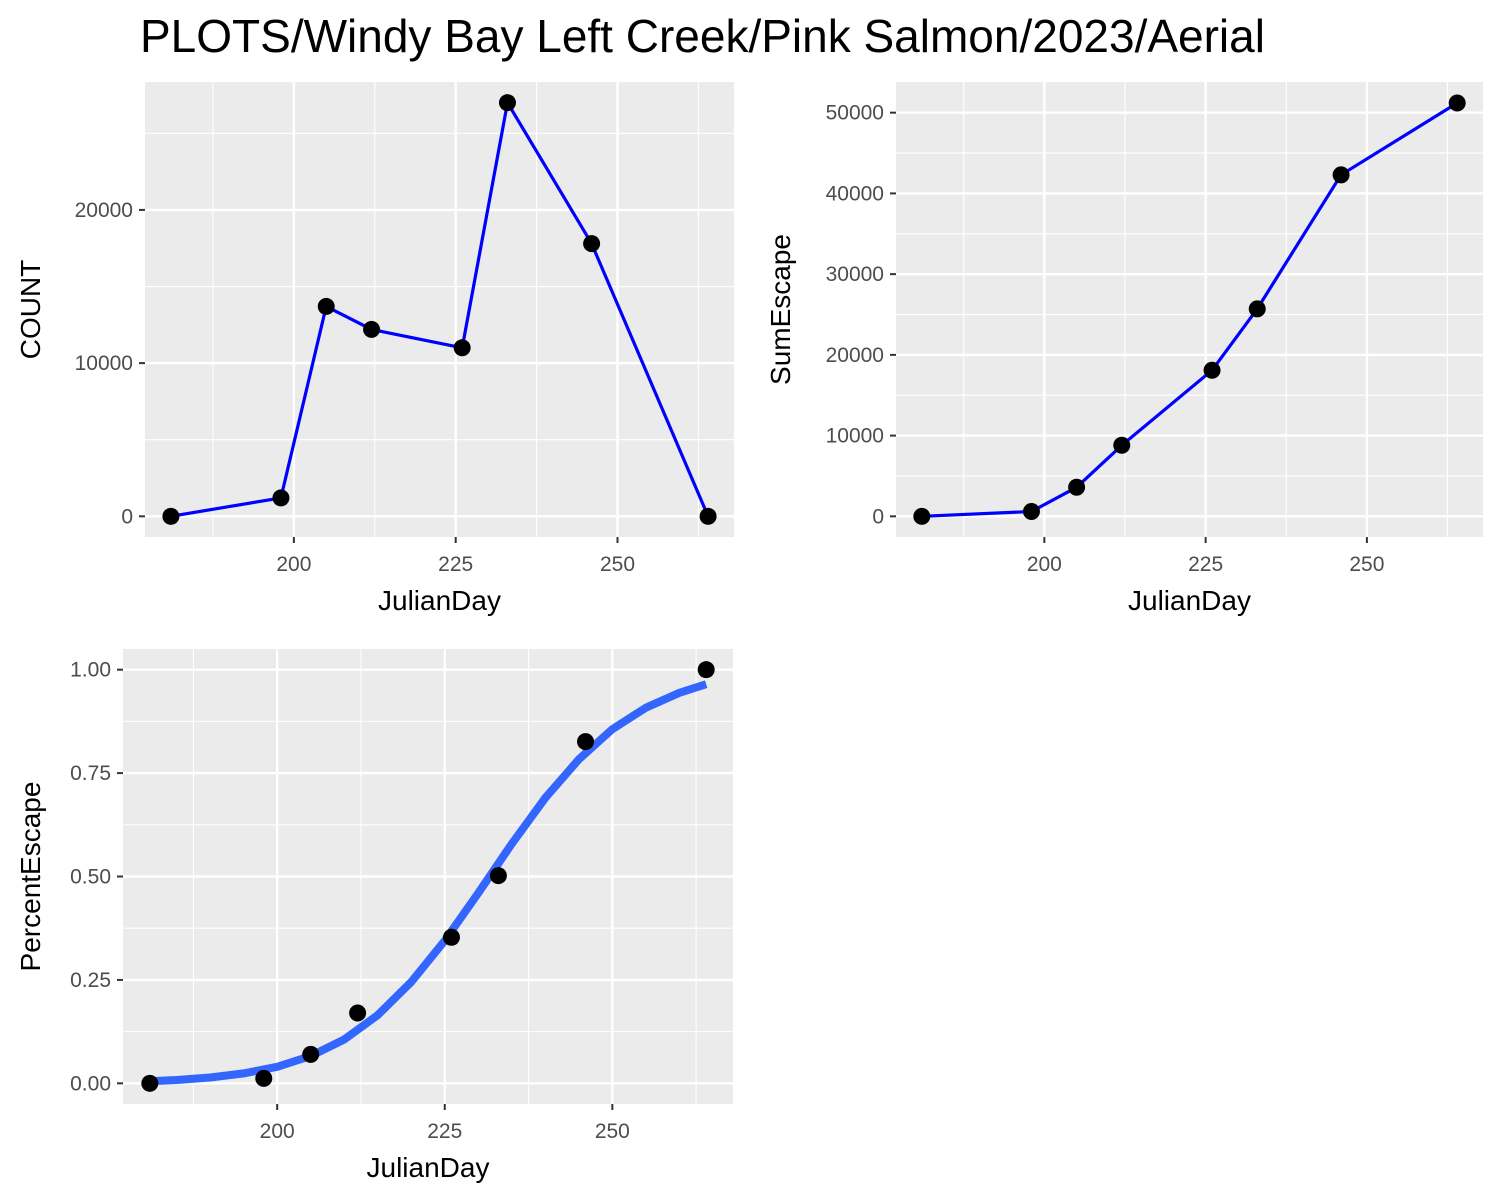 The width and height of the screenshot is (1500, 1200). What do you see at coordinates (90, 773) in the screenshot?
I see `y-tick-label: 0.75` at bounding box center [90, 773].